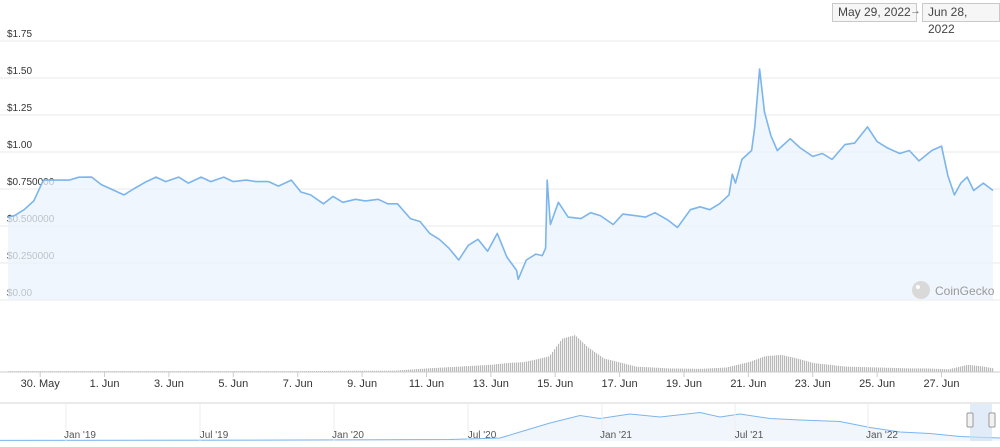 The height and width of the screenshot is (447, 1000). Describe the element at coordinates (981, 422) in the screenshot. I see `navigator-selected-range` at that location.